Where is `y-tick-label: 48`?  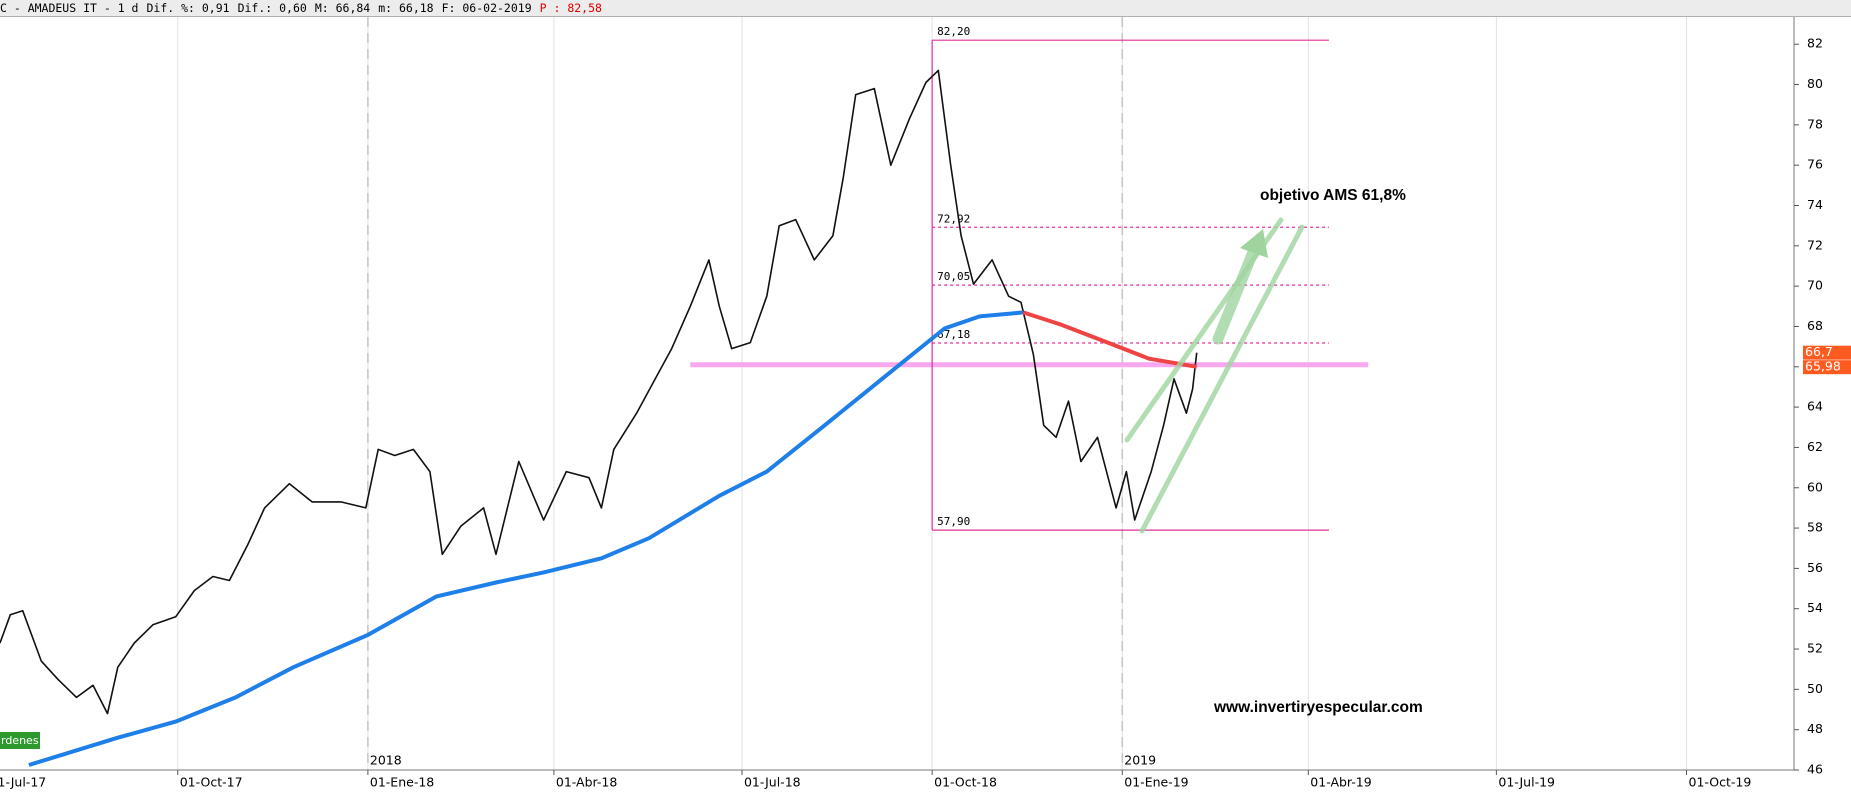 y-tick-label: 48 is located at coordinates (1815, 728).